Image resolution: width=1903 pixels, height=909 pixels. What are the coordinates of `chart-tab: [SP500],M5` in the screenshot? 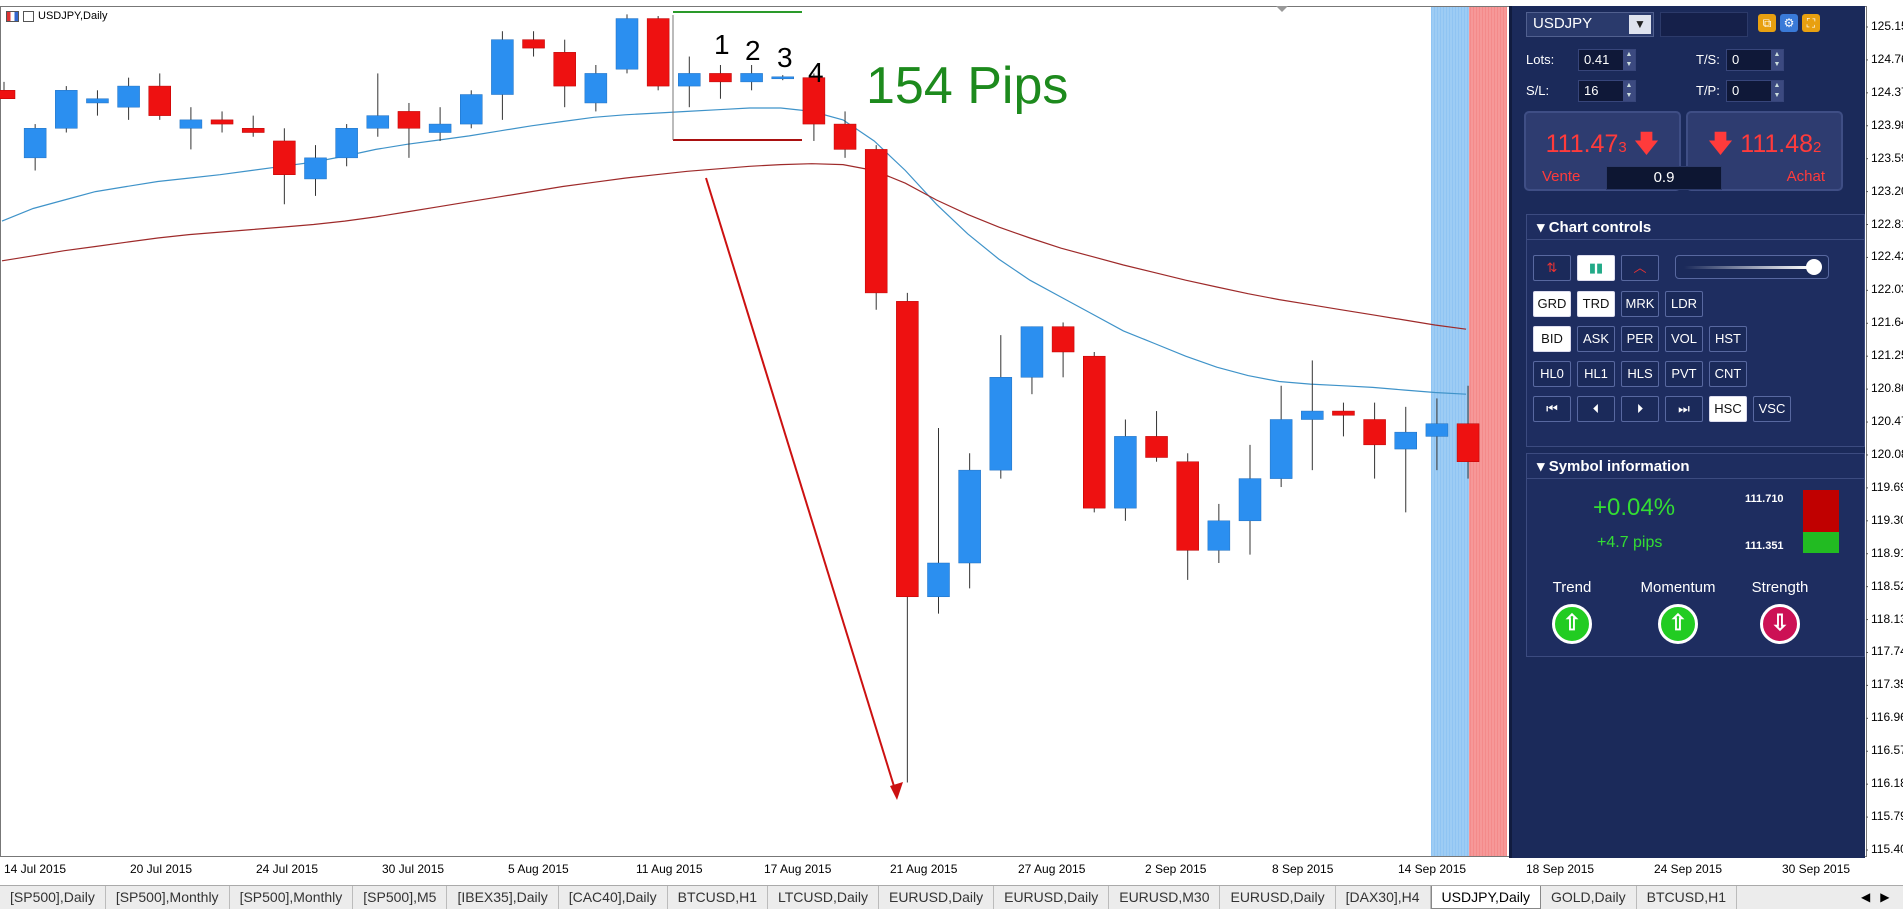 It's located at (400, 897).